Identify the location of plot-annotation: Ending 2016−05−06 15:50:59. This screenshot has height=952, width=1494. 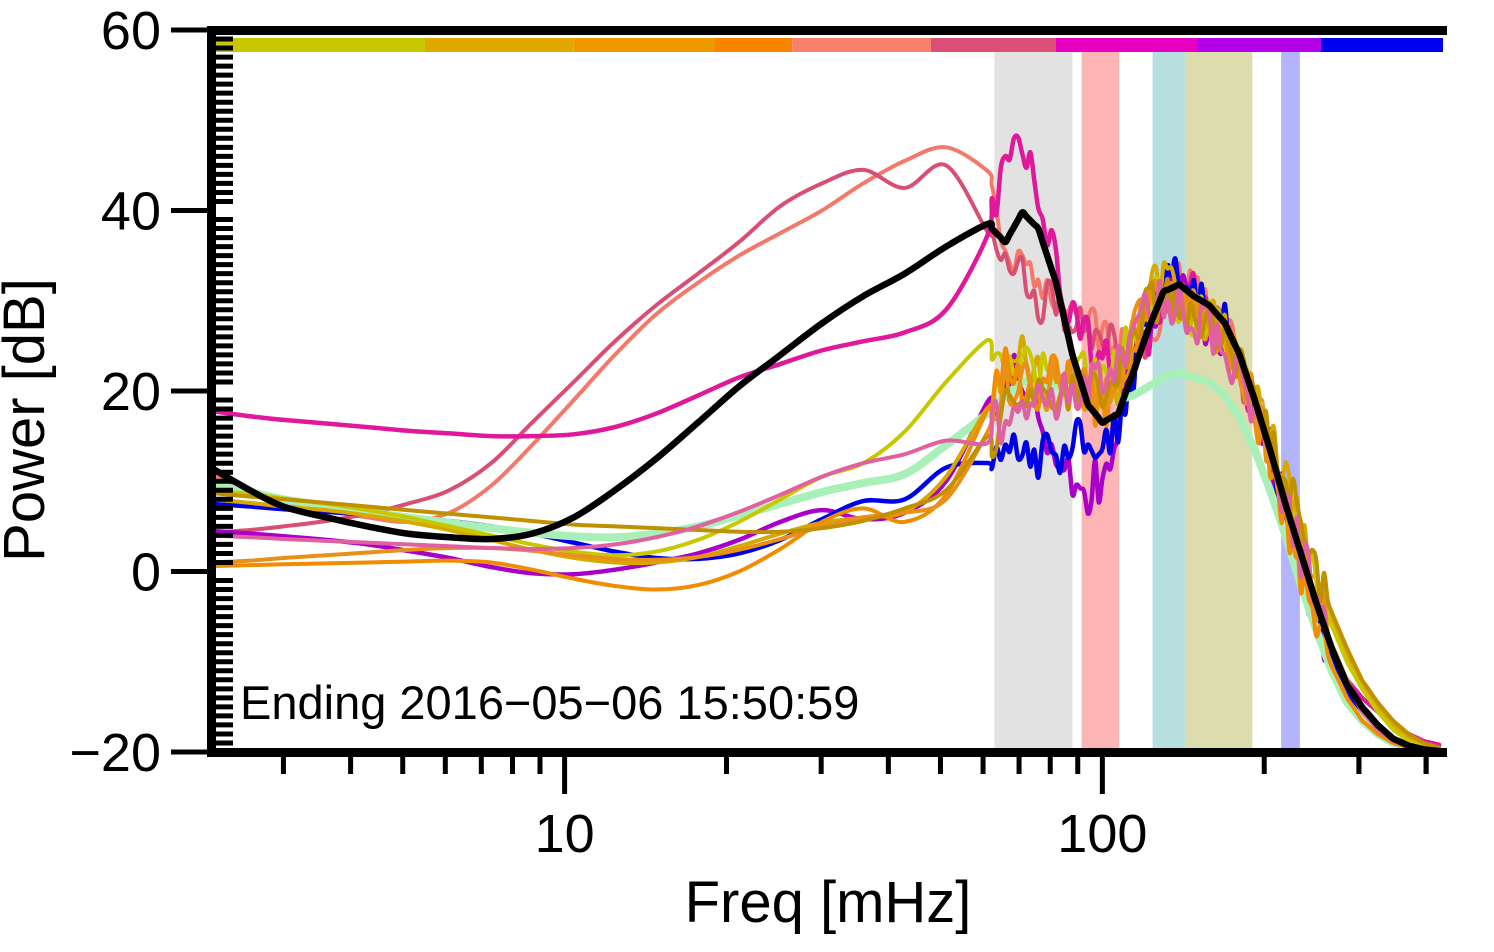
(549, 702).